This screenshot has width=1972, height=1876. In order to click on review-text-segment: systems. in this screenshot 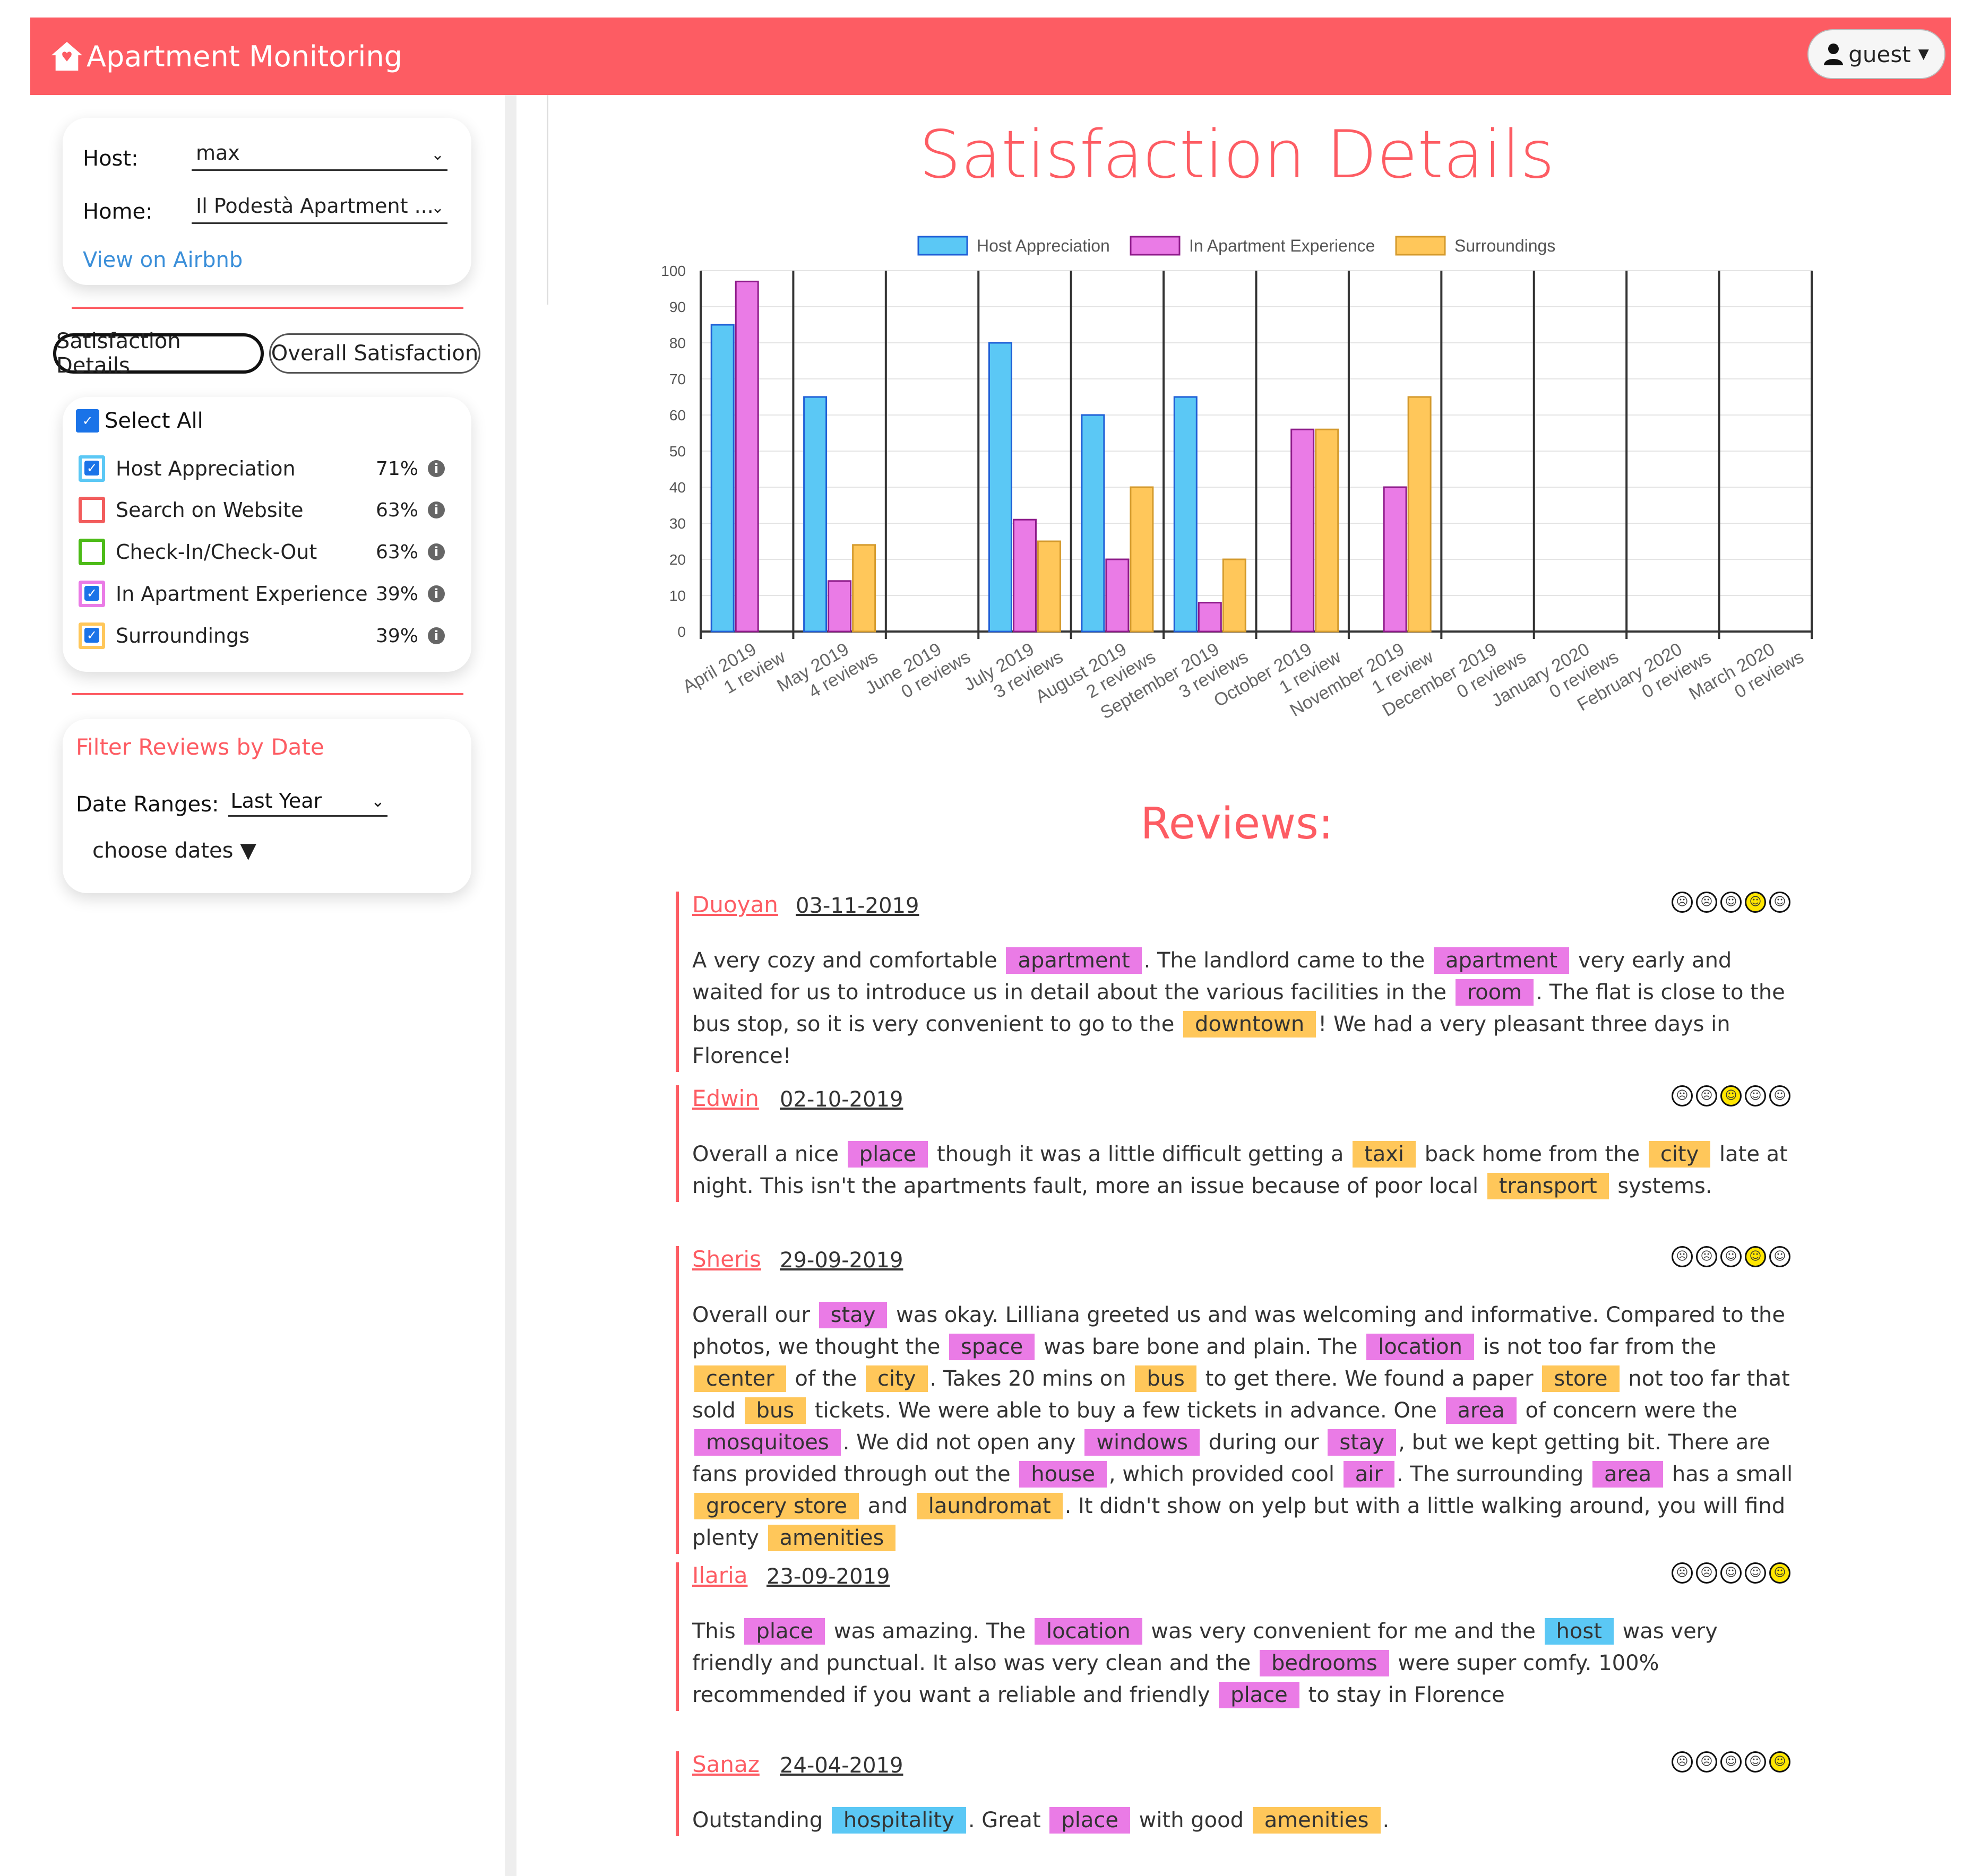, I will do `click(1661, 1186)`.